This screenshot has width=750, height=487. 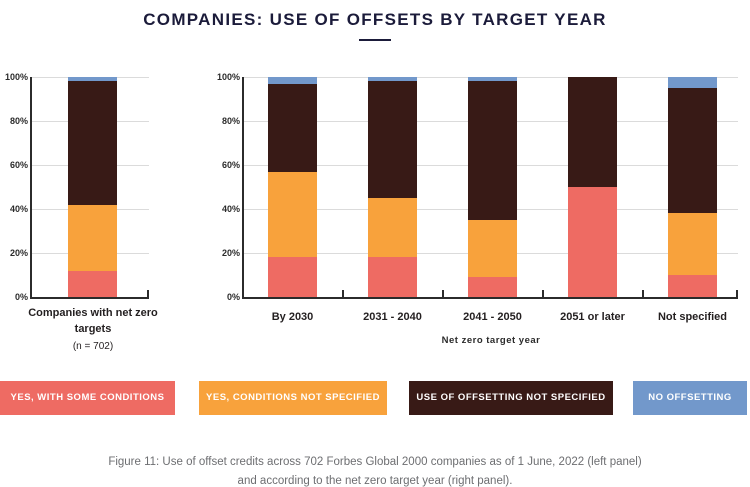 What do you see at coordinates (491, 340) in the screenshot?
I see `x-axis-title: Net zero target year` at bounding box center [491, 340].